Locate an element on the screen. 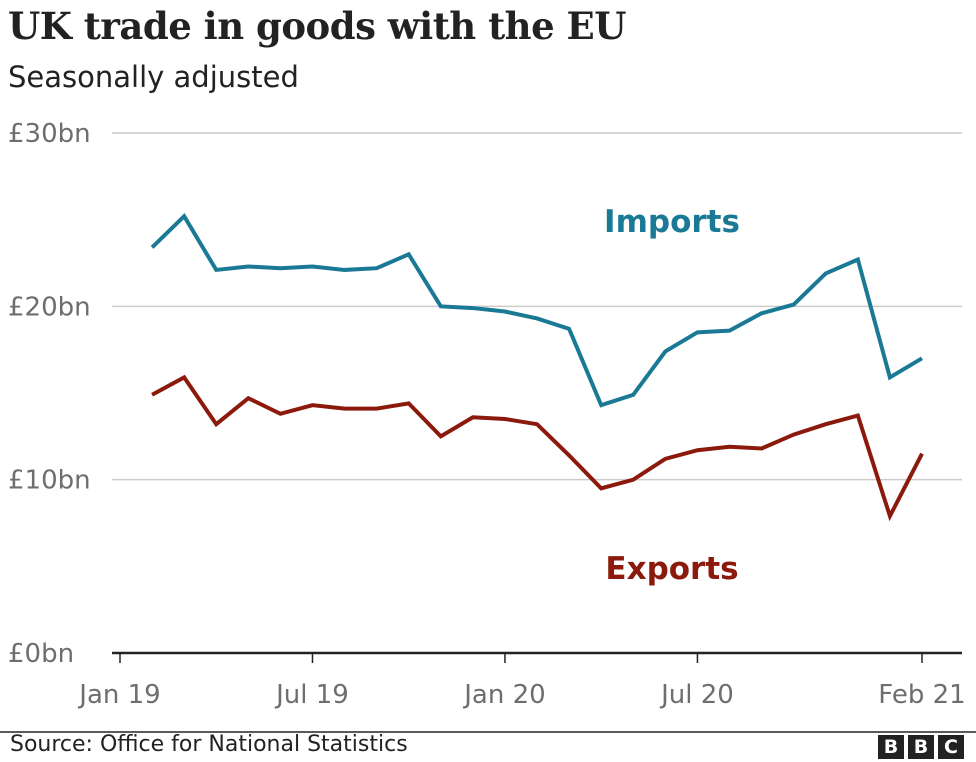  bbc-logo: B B C is located at coordinates (921, 747).